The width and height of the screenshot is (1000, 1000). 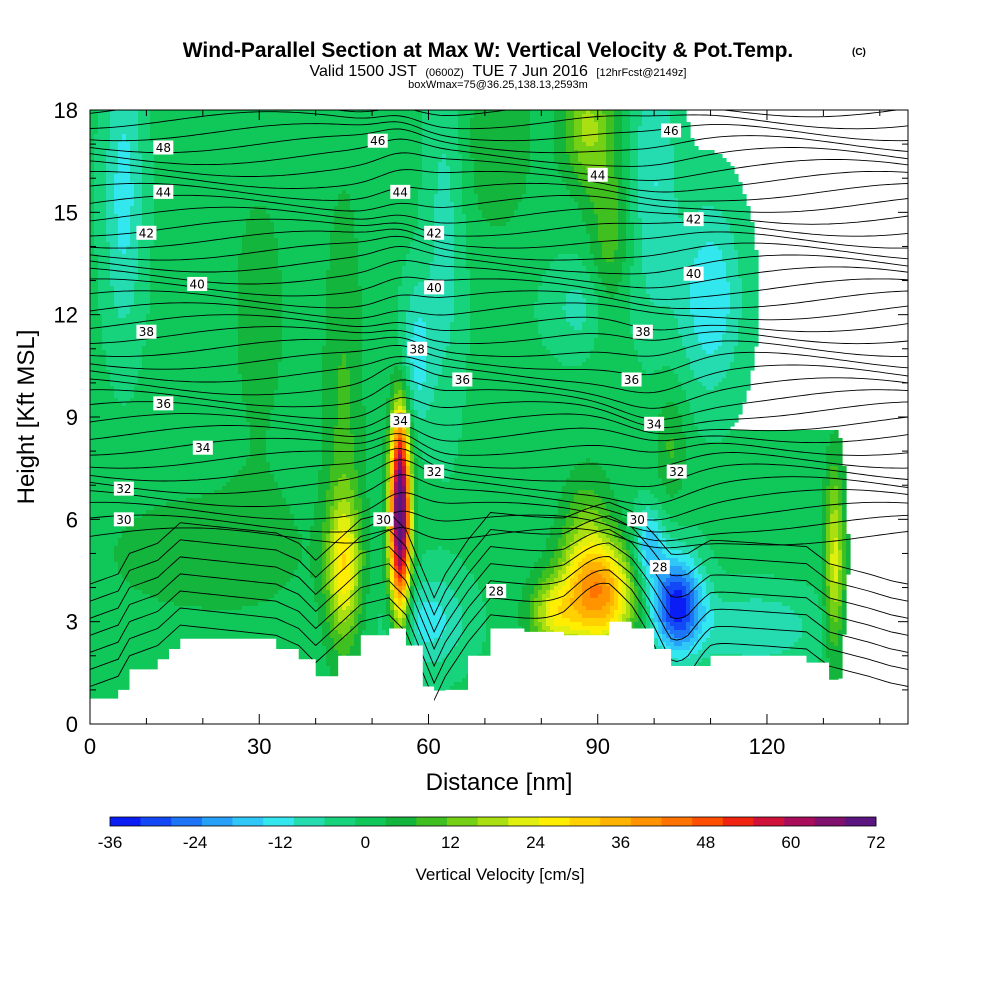 I want to click on colorbar-swatch, so click(x=432, y=821).